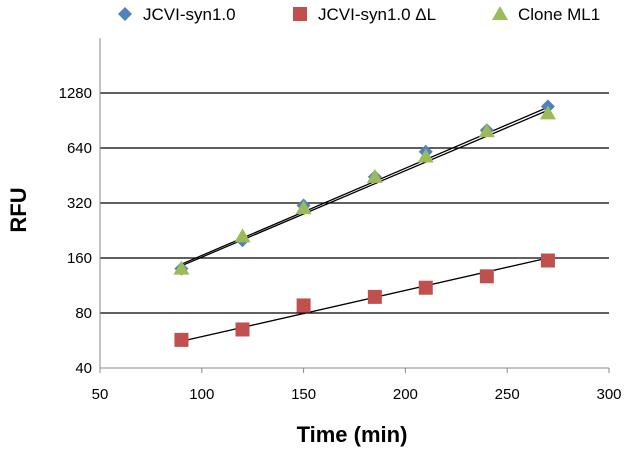 The height and width of the screenshot is (452, 630). I want to click on x-tick-label-250: 250, so click(507, 394).